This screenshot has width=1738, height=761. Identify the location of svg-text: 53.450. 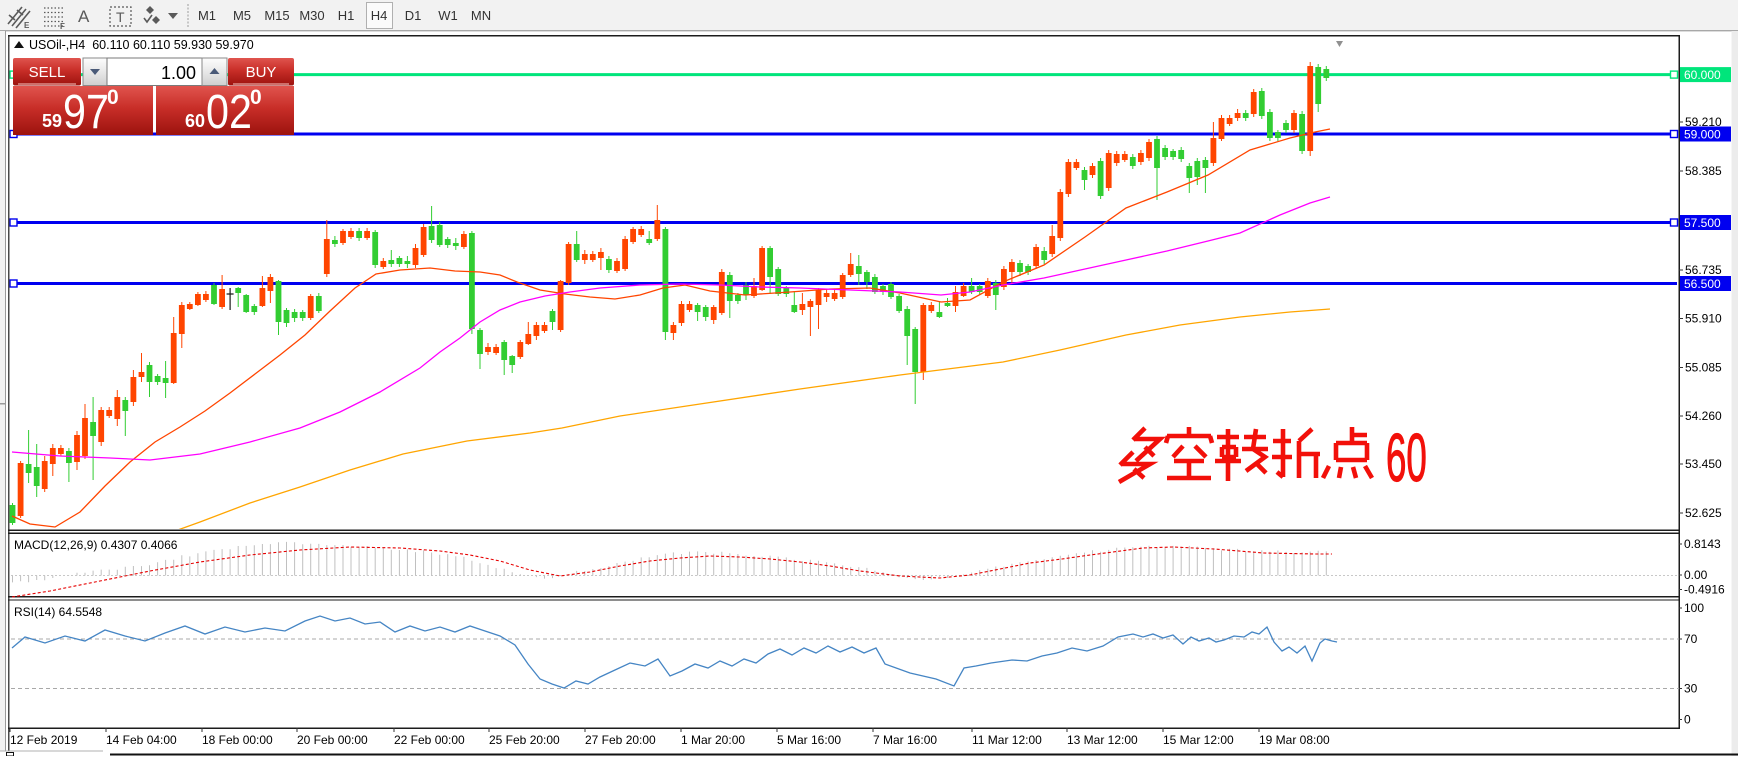
(1703, 464).